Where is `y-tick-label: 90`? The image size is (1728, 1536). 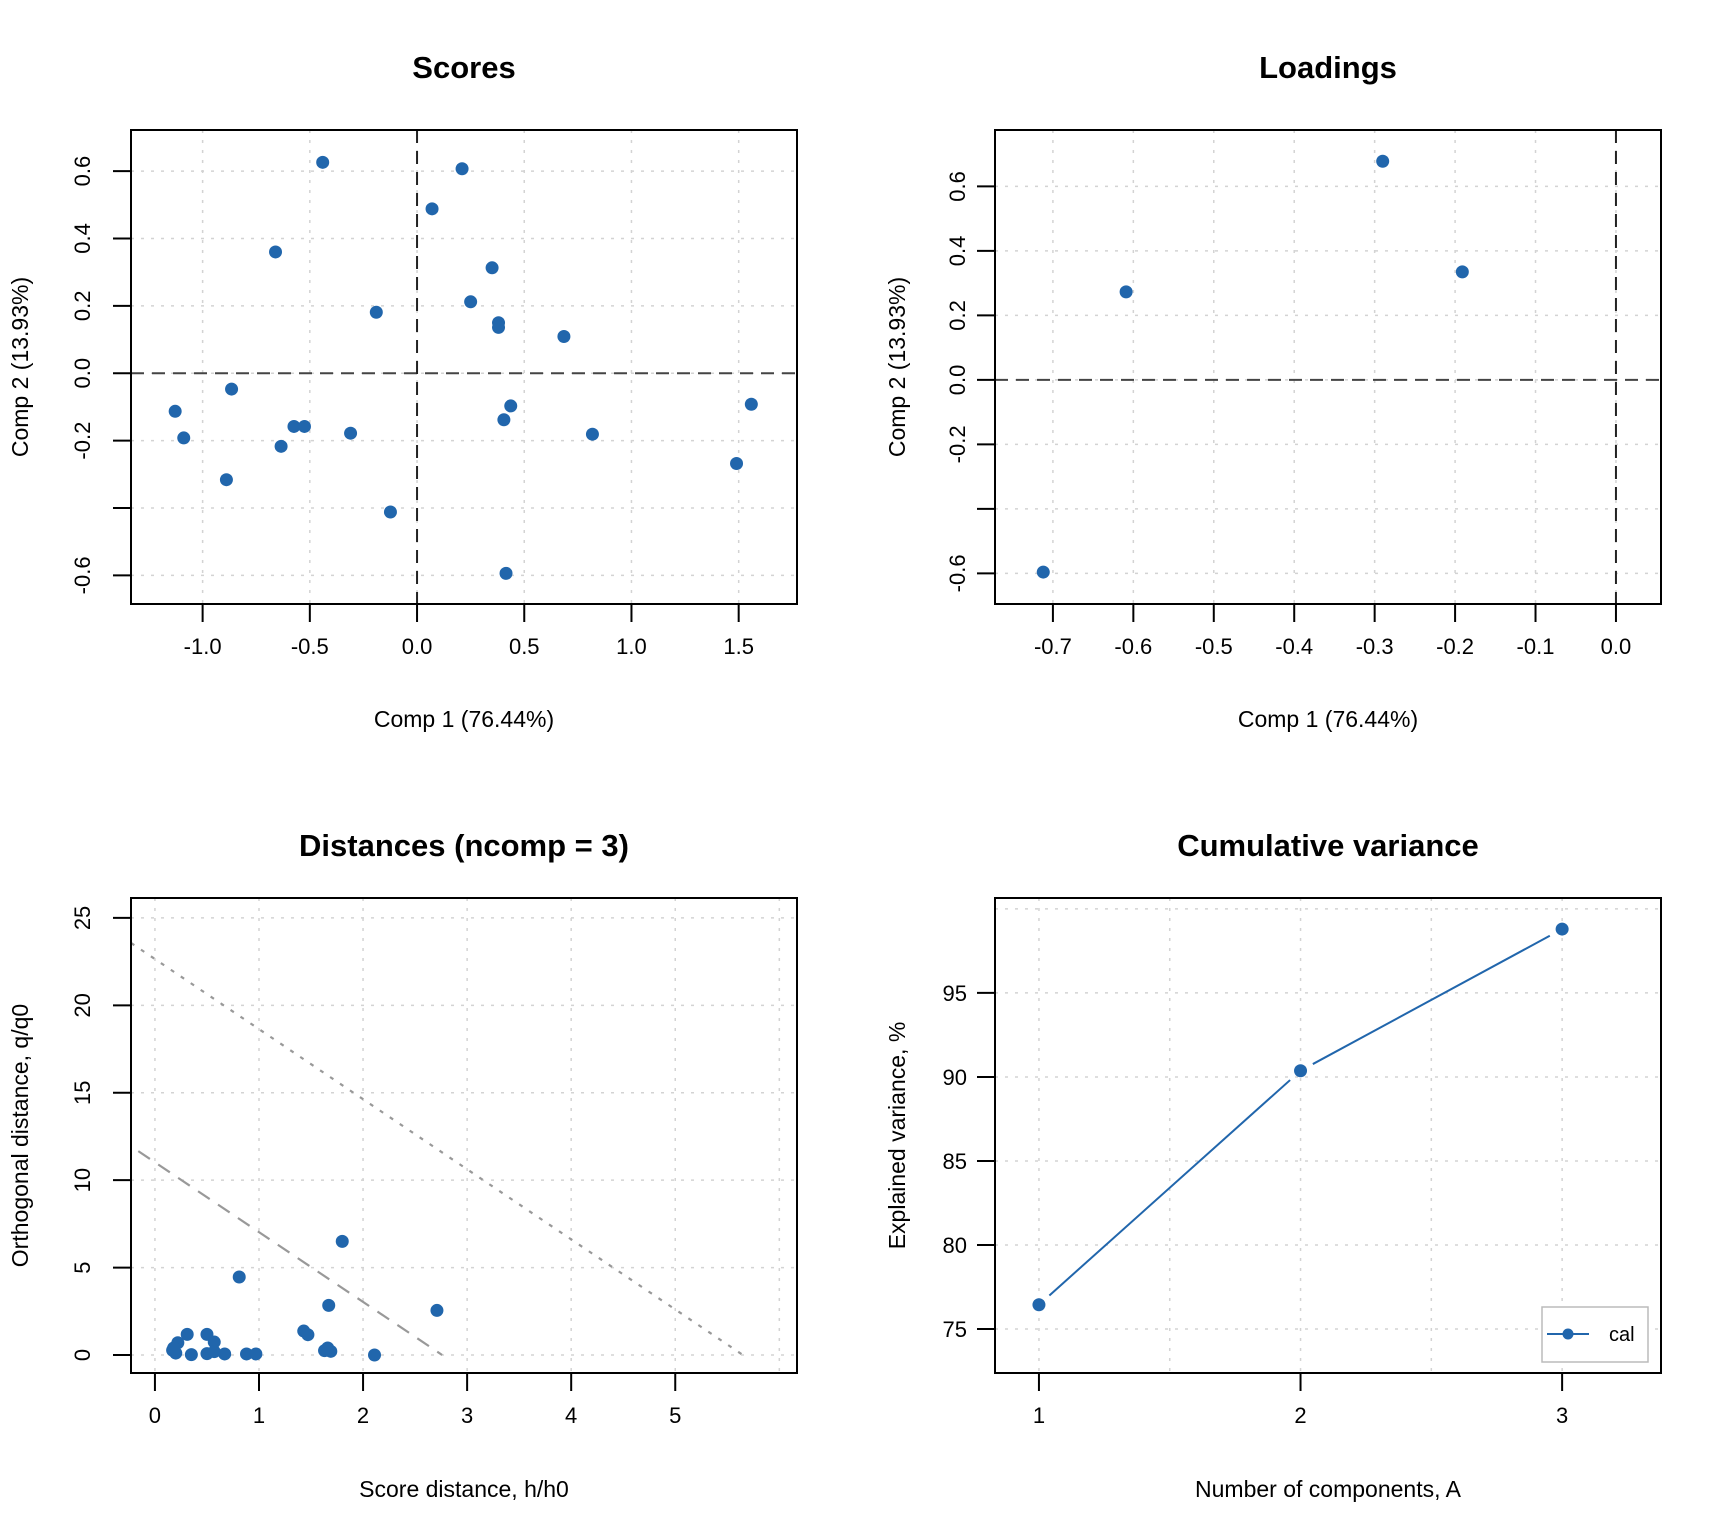 y-tick-label: 90 is located at coordinates (955, 1077).